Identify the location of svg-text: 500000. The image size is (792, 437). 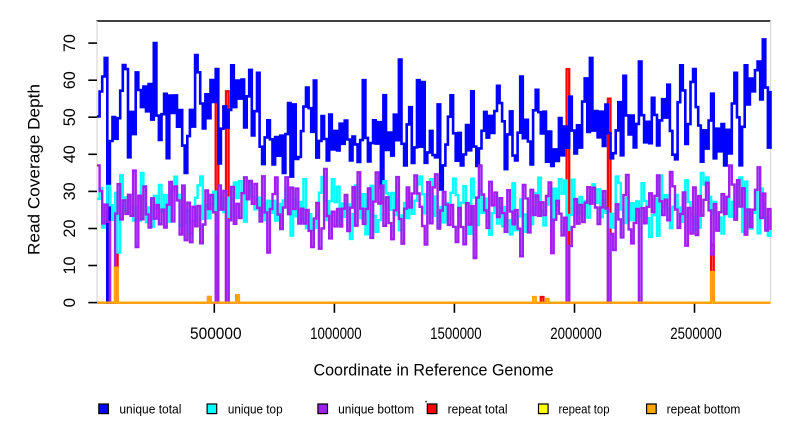
(216, 333).